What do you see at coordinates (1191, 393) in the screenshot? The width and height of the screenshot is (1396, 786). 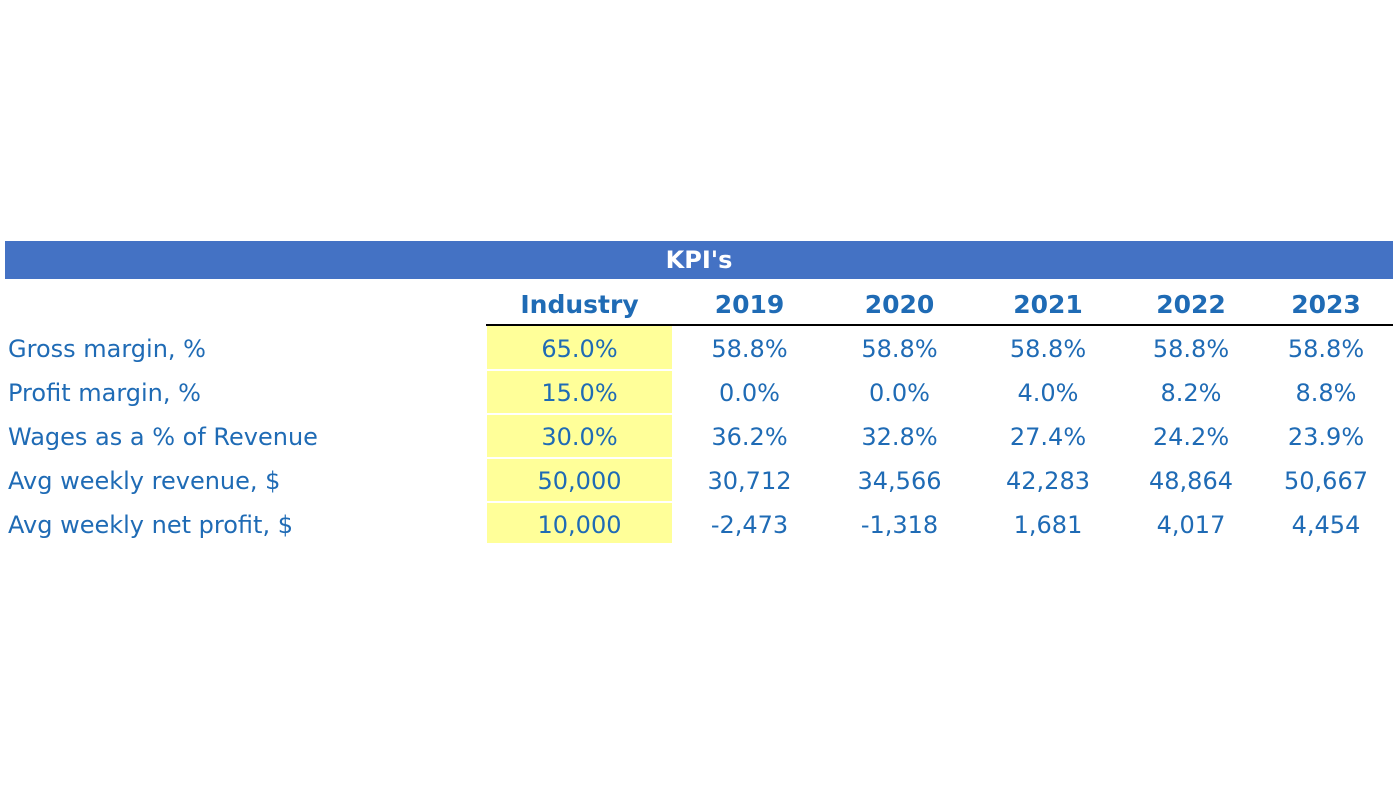 I see `cell-2022: 8.2%` at bounding box center [1191, 393].